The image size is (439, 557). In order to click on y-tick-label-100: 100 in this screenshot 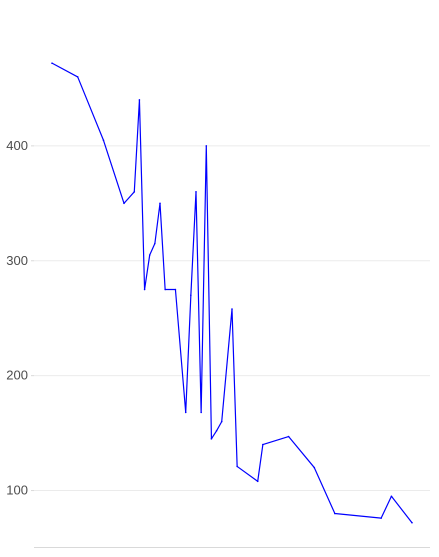, I will do `click(17, 490)`.